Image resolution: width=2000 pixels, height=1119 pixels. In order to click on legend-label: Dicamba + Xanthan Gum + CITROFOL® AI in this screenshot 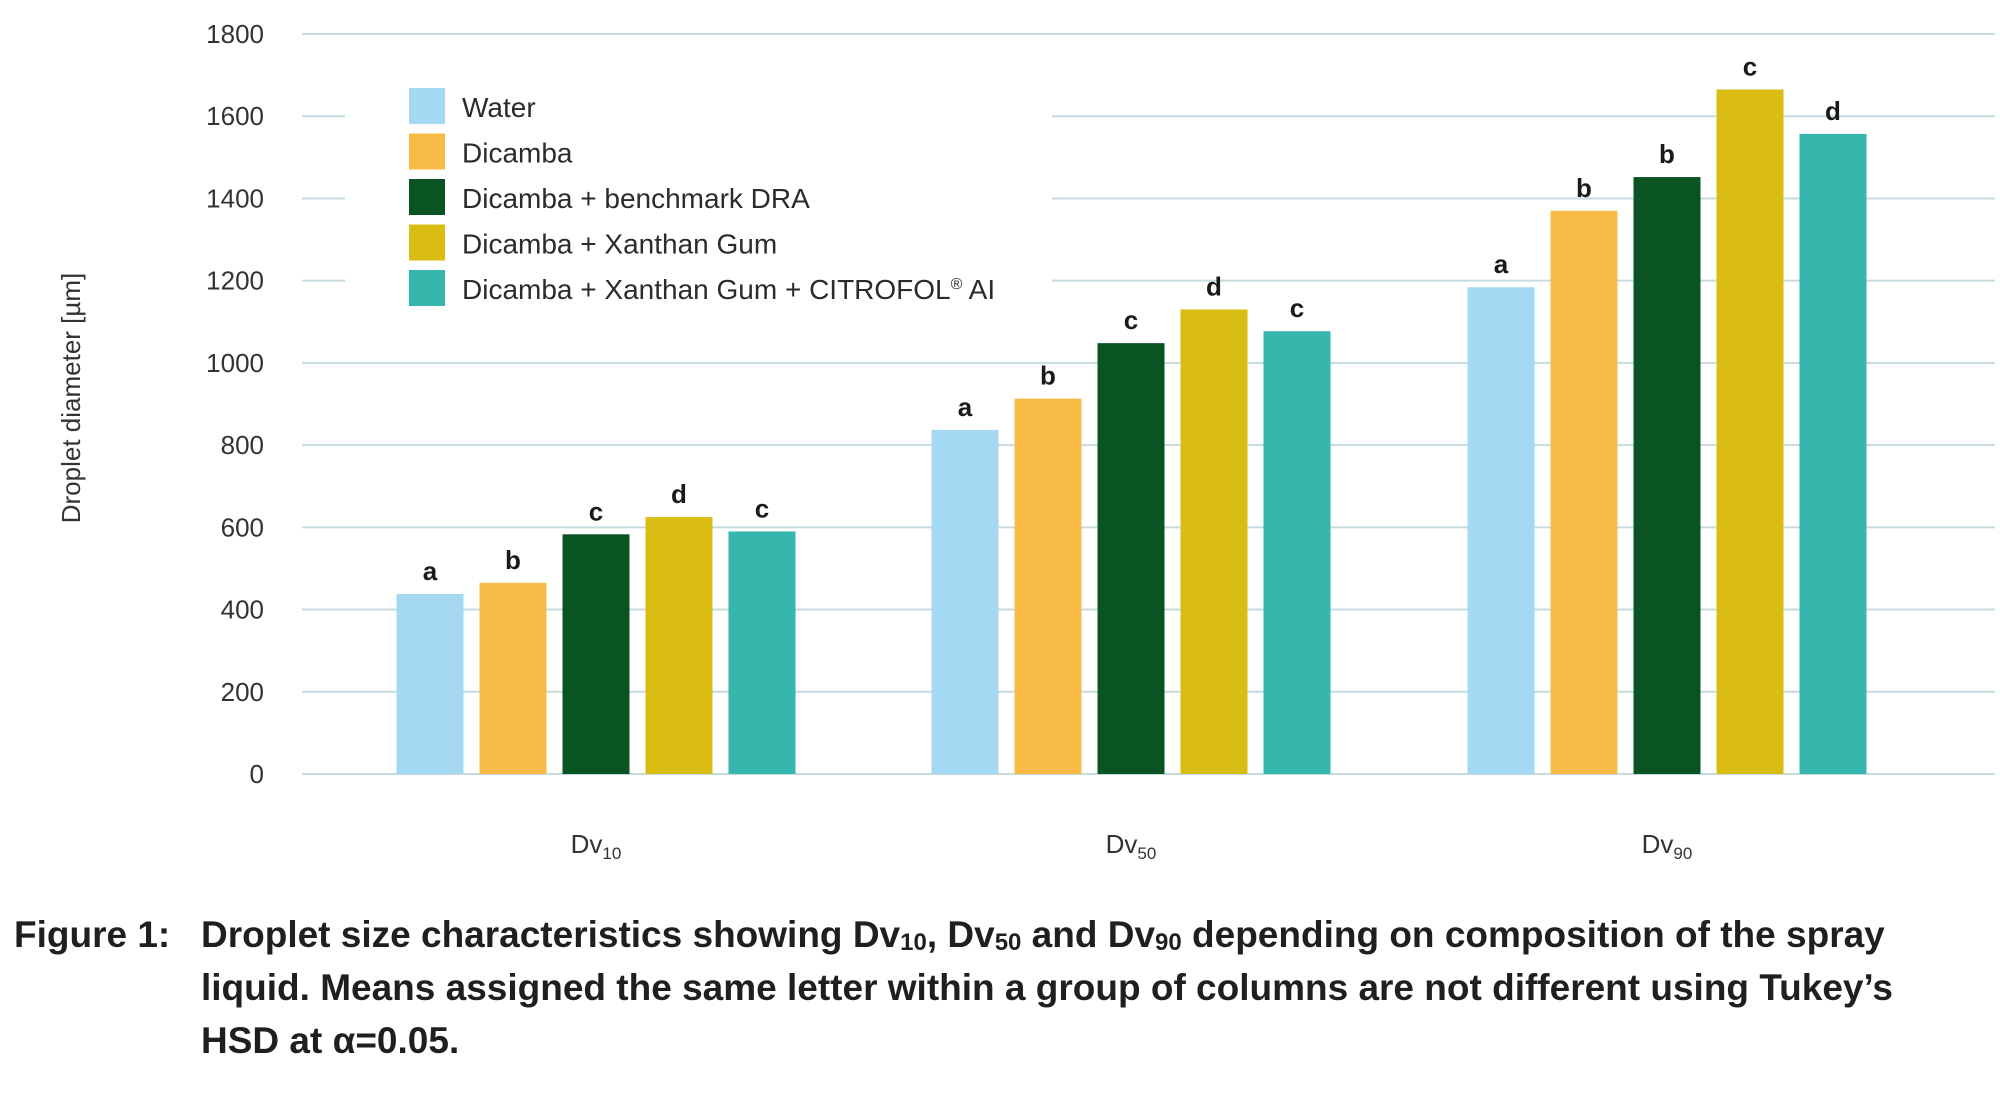, I will do `click(728, 289)`.